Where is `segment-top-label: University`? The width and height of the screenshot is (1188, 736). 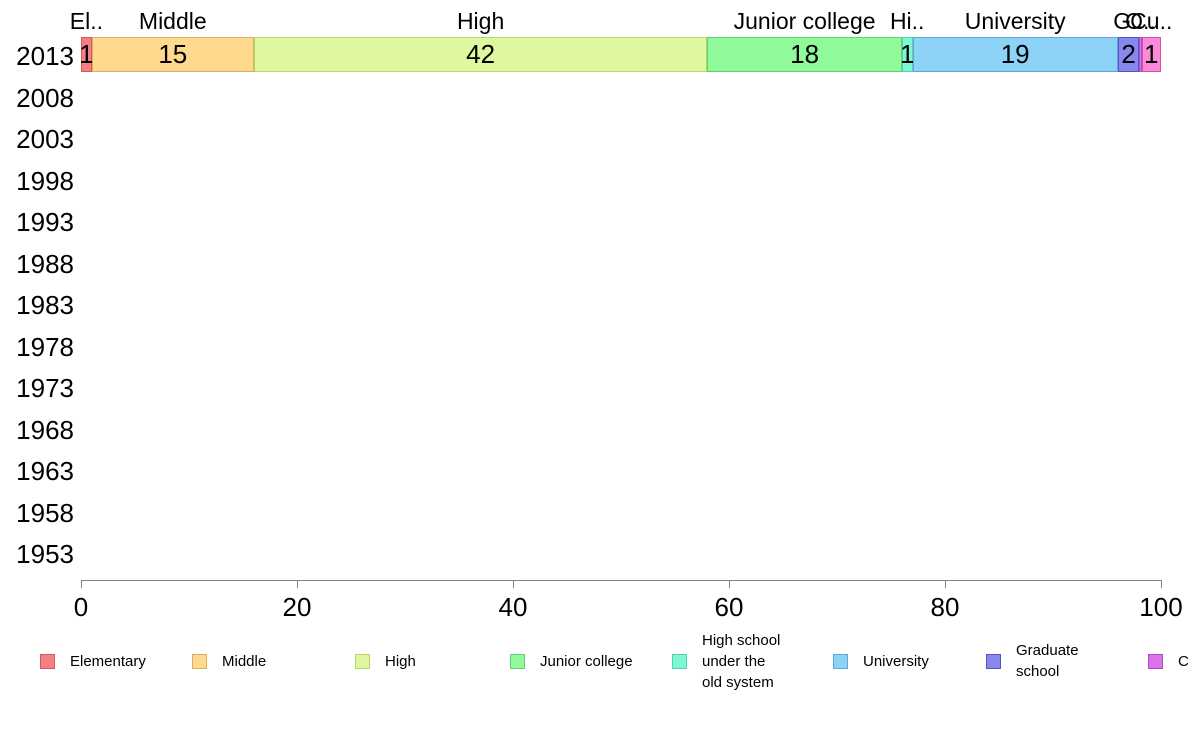
segment-top-label: University is located at coordinates (1015, 21).